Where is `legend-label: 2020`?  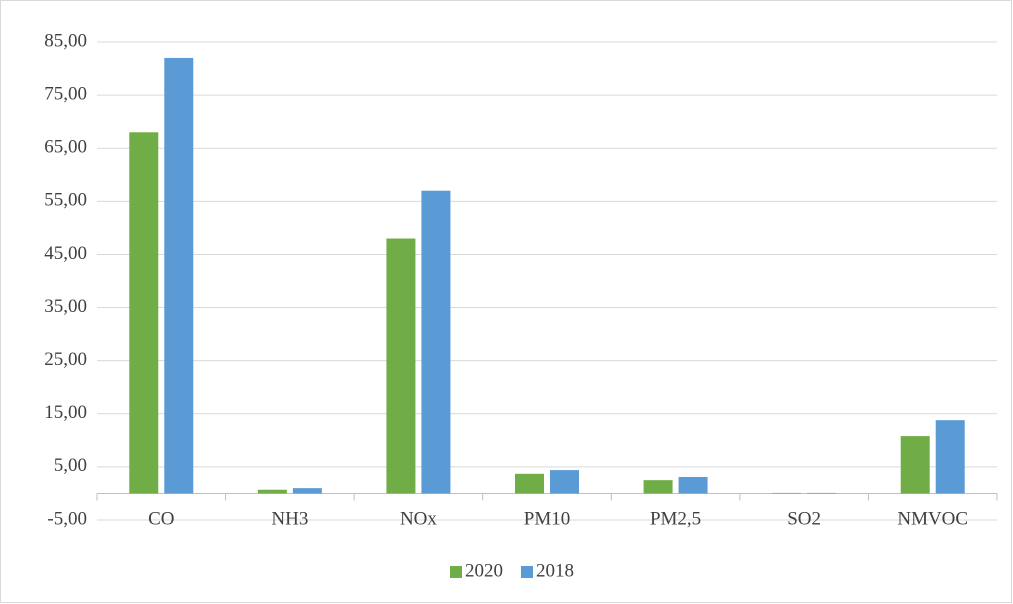
legend-label: 2020 is located at coordinates (484, 570).